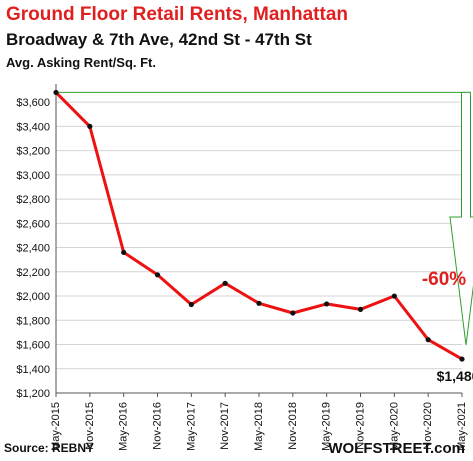  I want to click on x-tick-label: Nov-2017, so click(225, 426).